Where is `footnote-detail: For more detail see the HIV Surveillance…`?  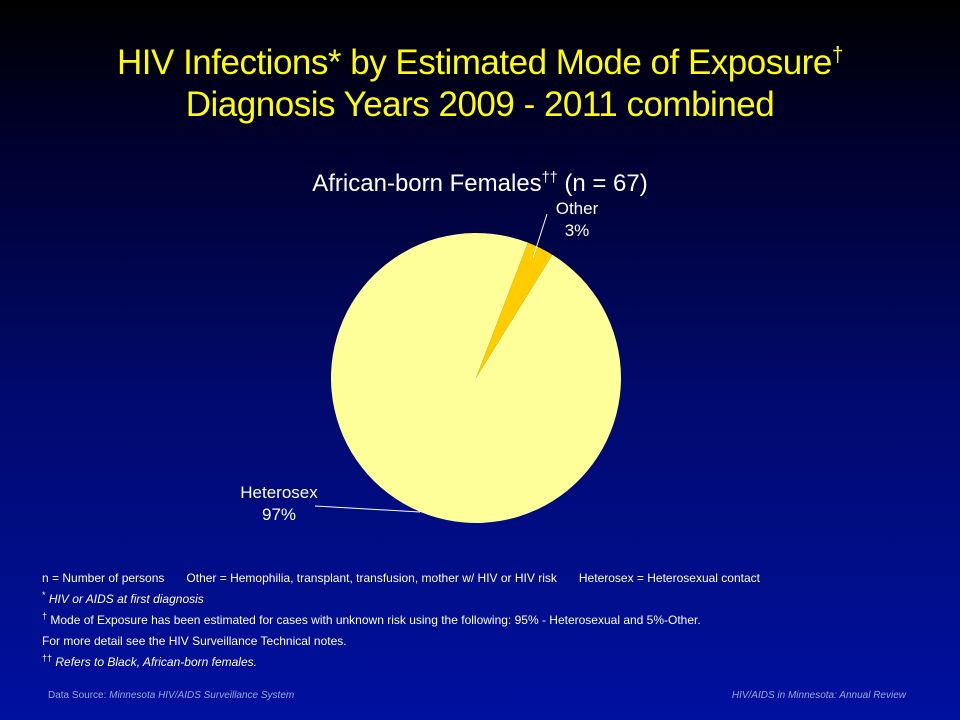 footnote-detail: For more detail see the HIV Surveillance… is located at coordinates (194, 641).